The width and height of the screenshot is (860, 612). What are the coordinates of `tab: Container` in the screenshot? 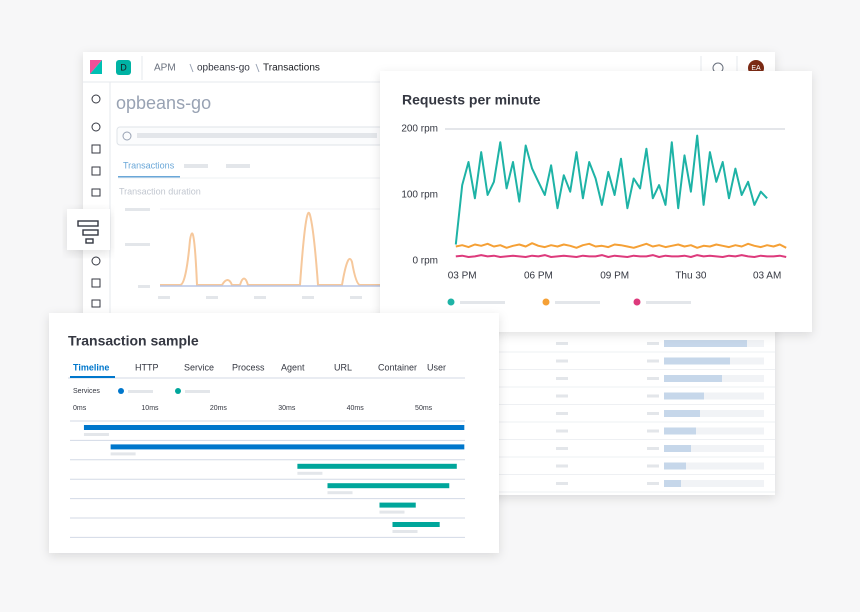 It's located at (397, 367).